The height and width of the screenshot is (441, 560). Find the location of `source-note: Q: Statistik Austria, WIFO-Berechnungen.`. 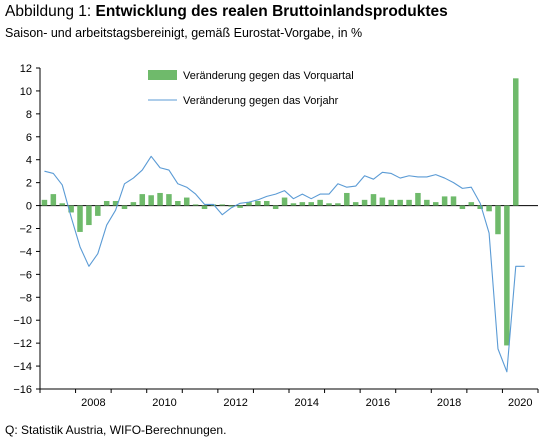

source-note: Q: Statistik Austria, WIFO-Berechnungen. is located at coordinates (116, 430).